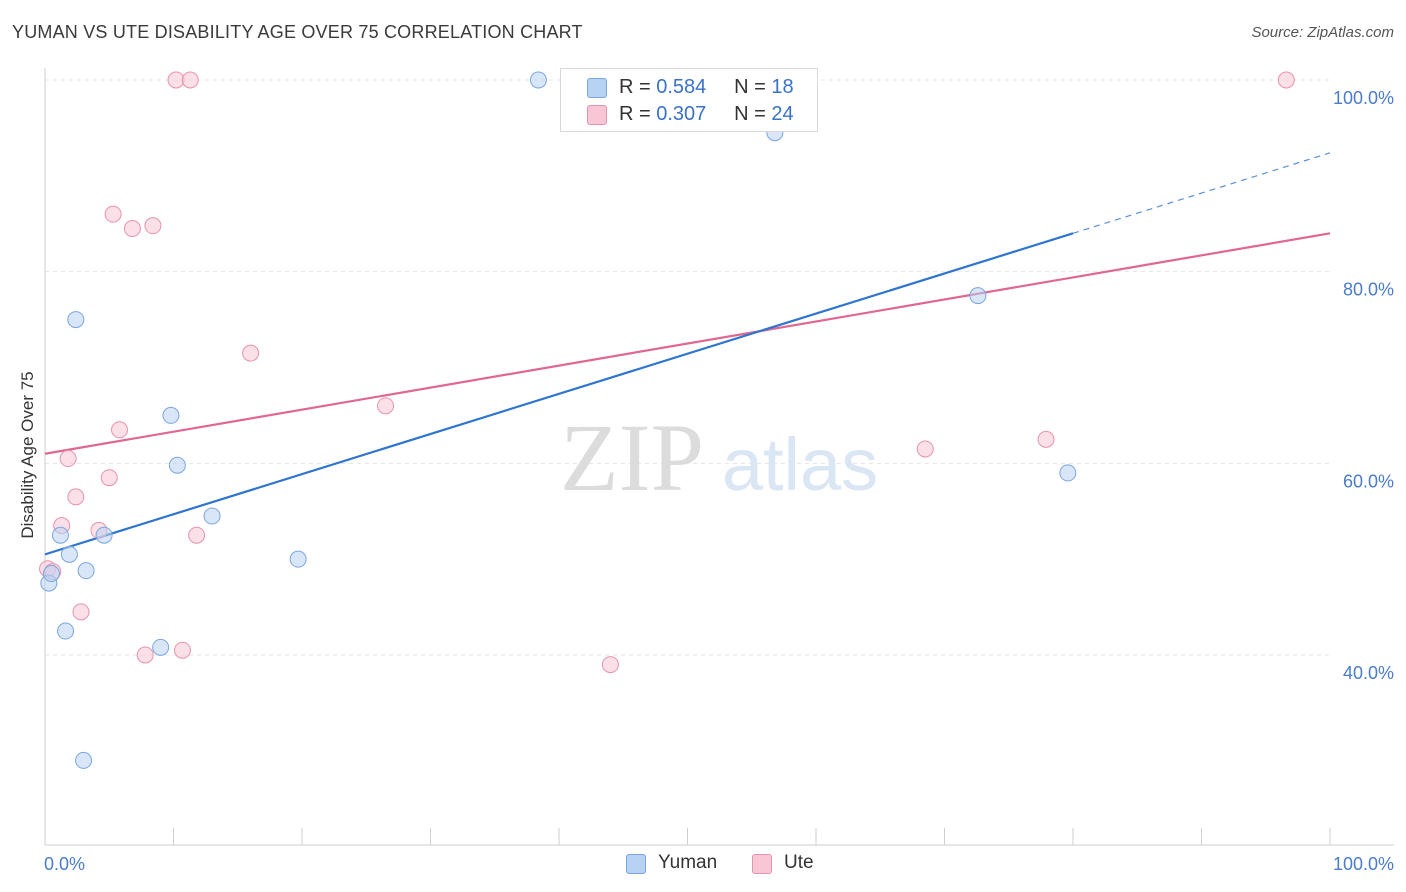  What do you see at coordinates (1368, 481) in the screenshot?
I see `y-tick-label-1: 60.0%` at bounding box center [1368, 481].